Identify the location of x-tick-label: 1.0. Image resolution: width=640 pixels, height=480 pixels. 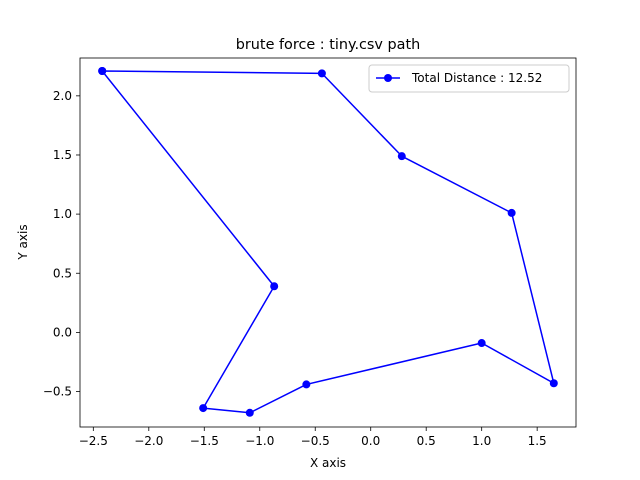
(481, 441).